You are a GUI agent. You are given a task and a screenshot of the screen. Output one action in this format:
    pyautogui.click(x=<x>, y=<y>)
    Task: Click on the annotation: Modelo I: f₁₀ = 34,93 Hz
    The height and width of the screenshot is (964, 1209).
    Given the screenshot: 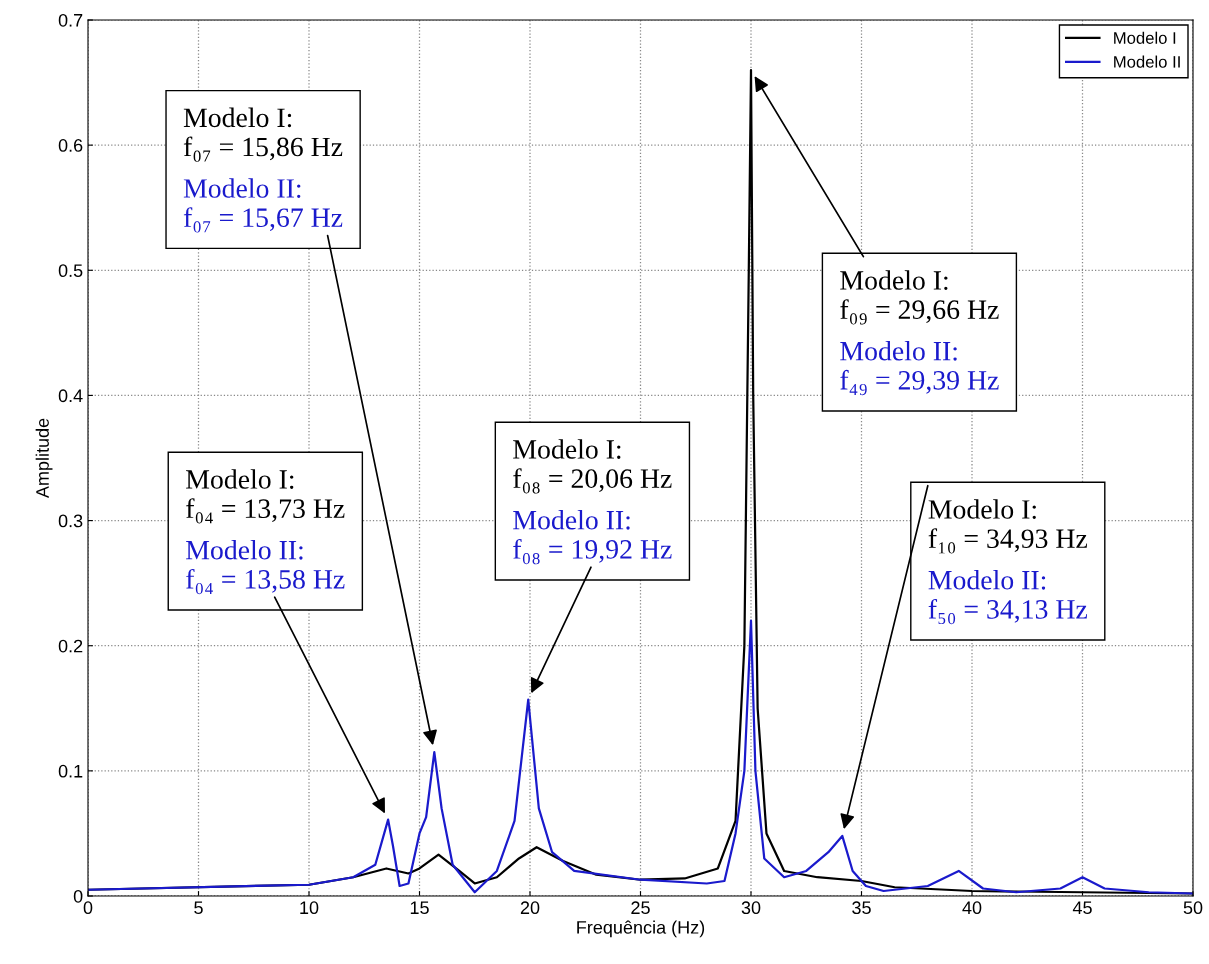 What is the action you would take?
    pyautogui.click(x=1008, y=526)
    